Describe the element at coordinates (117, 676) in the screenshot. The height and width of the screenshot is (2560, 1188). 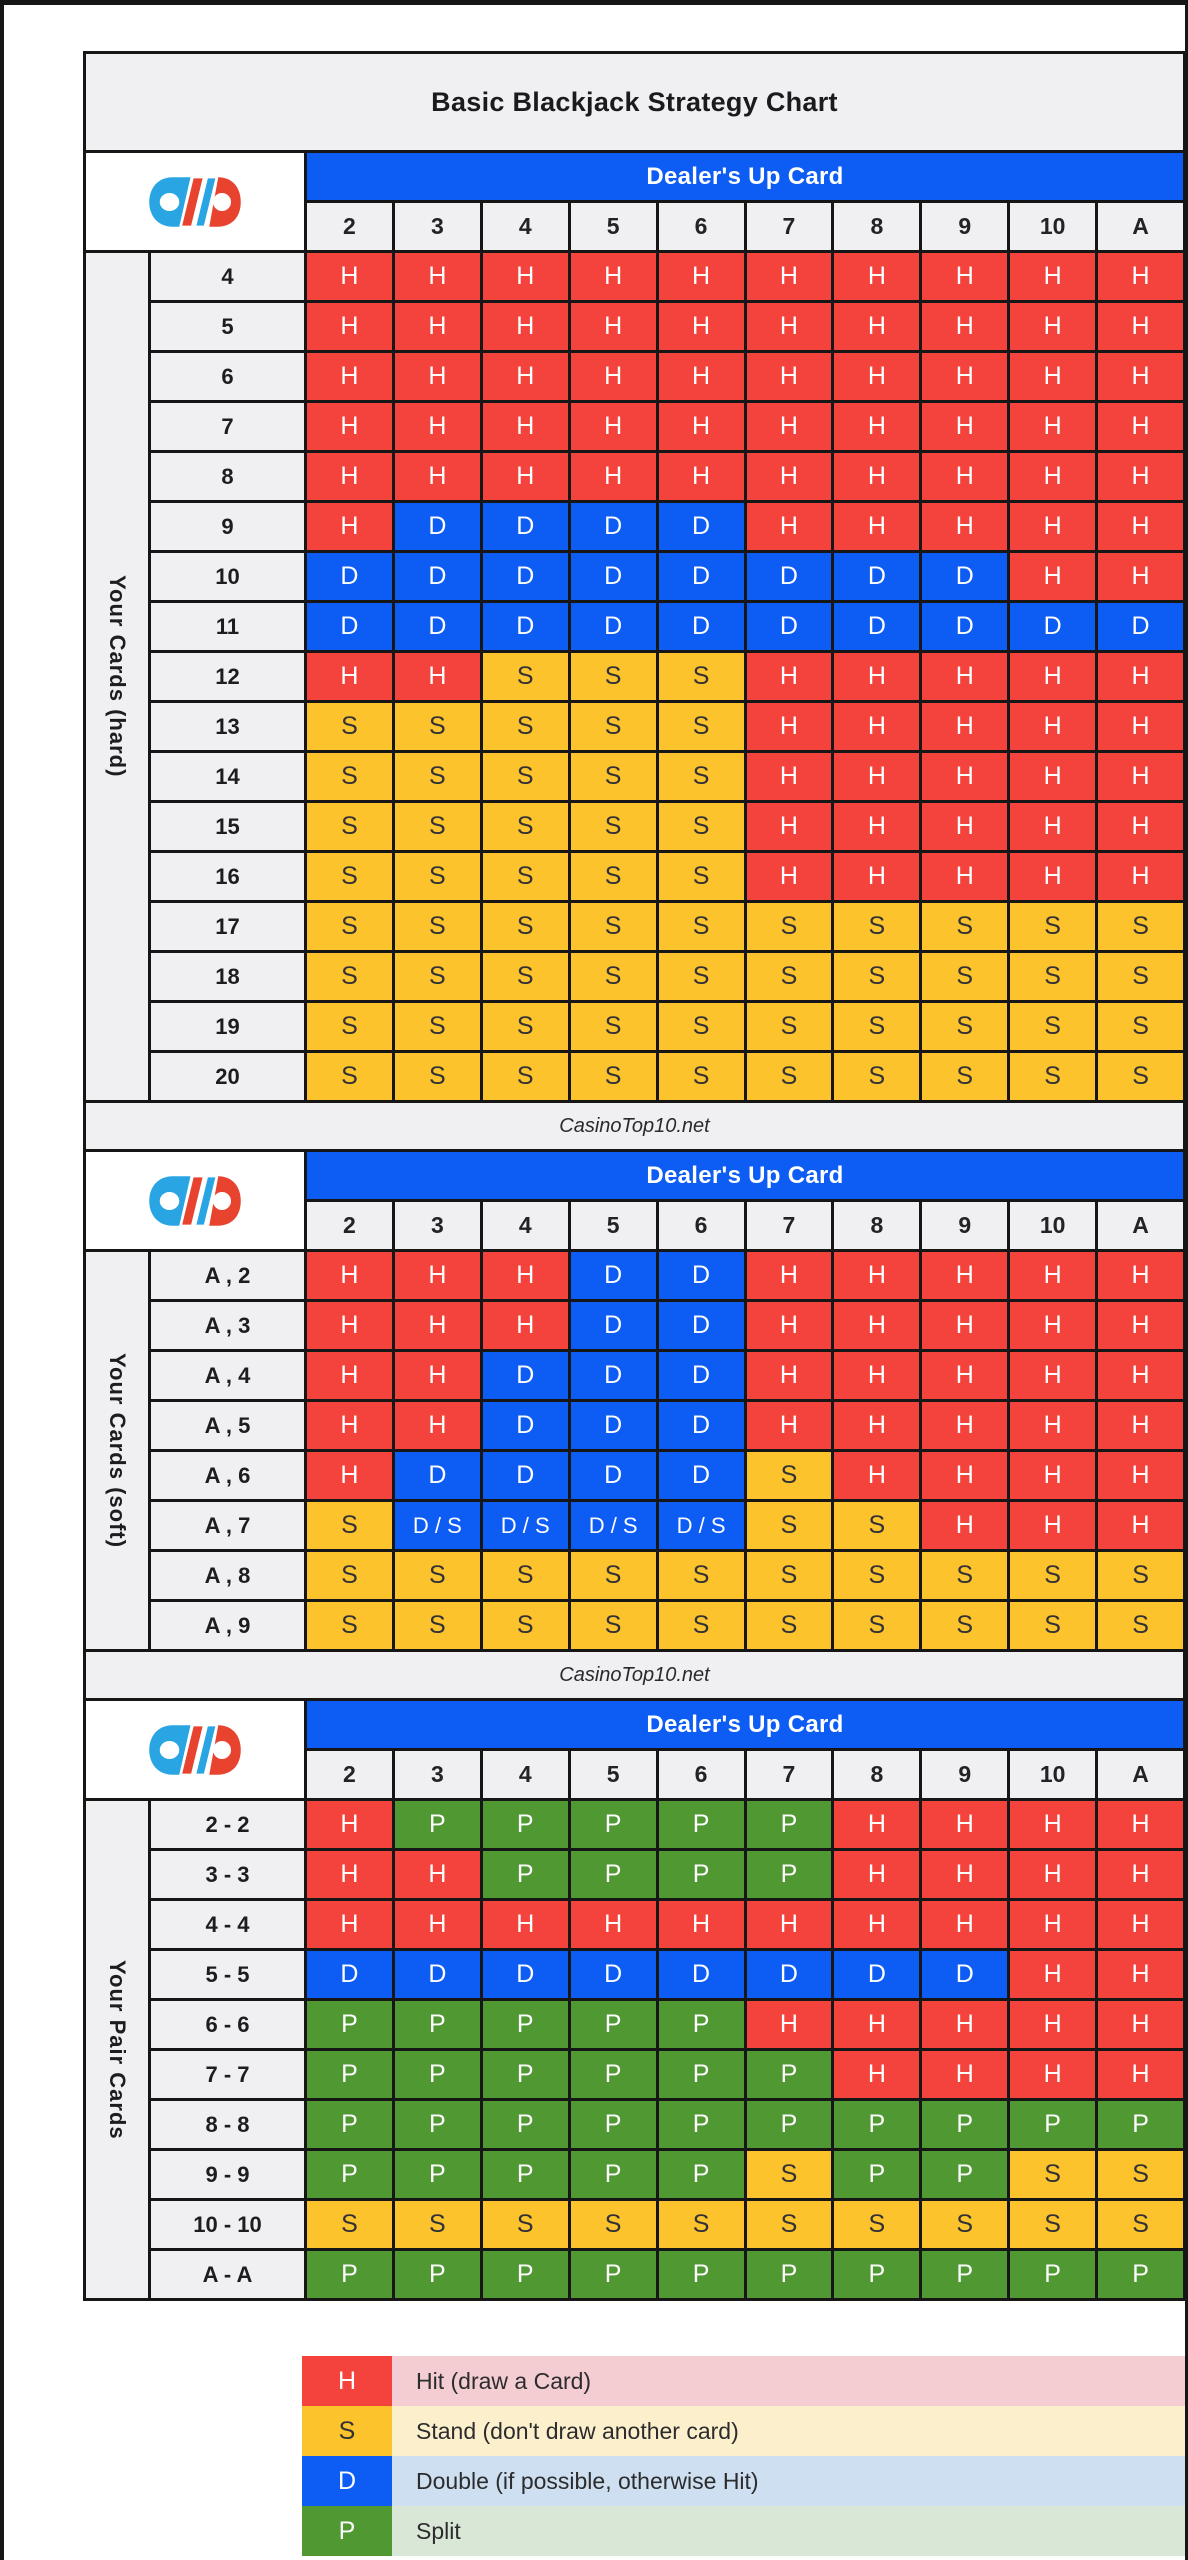
I see `side-label-strip: Your Cards (hard)` at that location.